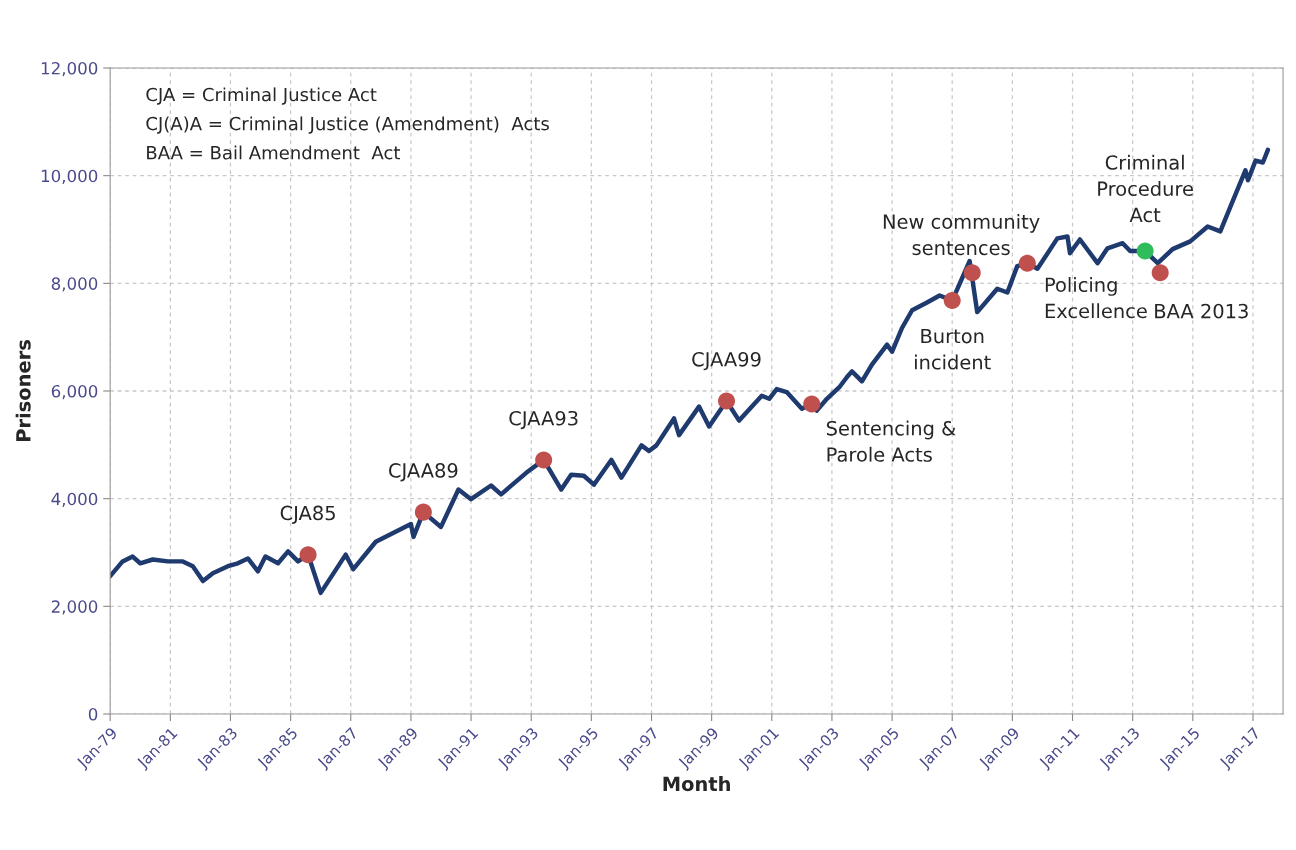 This screenshot has height=850, width=1296. Describe the element at coordinates (69, 176) in the screenshot. I see `y-tick-label: 10,000` at that location.